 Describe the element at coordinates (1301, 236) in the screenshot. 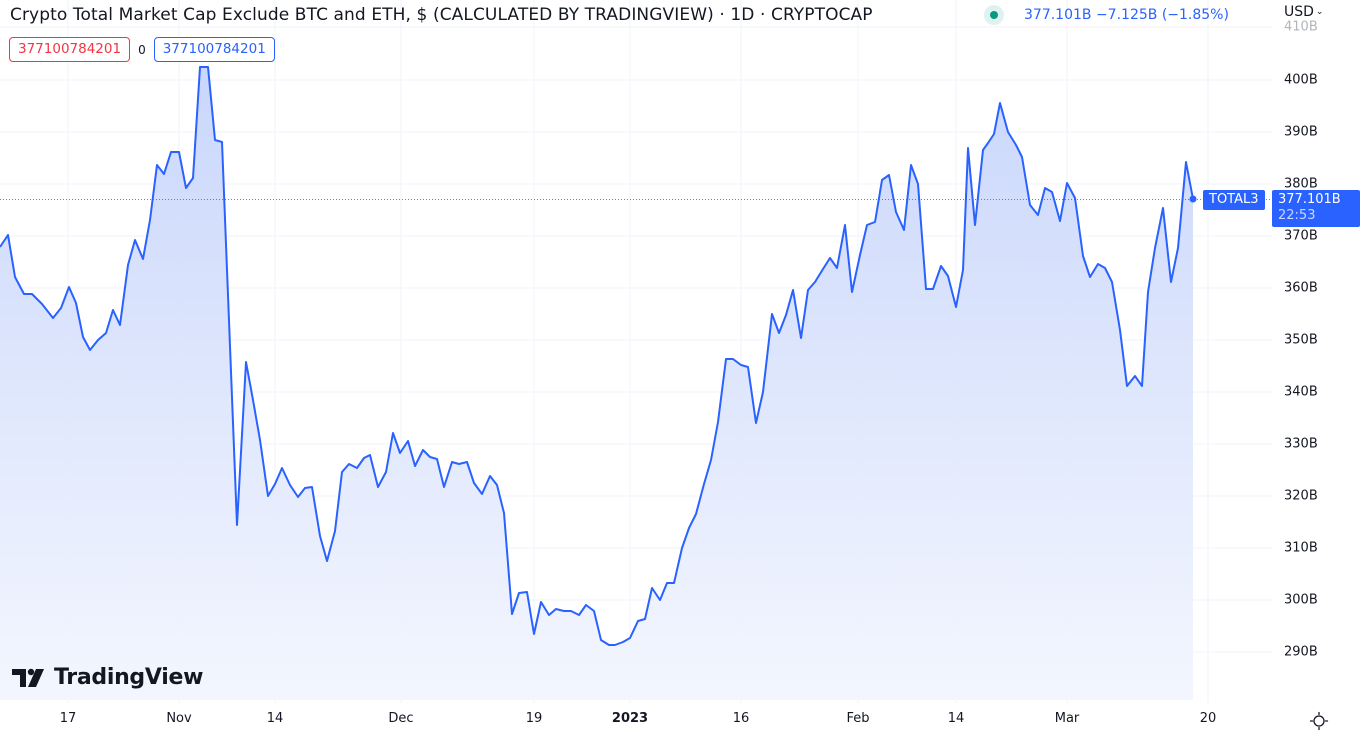

I see `price-axis-label: 370B` at that location.